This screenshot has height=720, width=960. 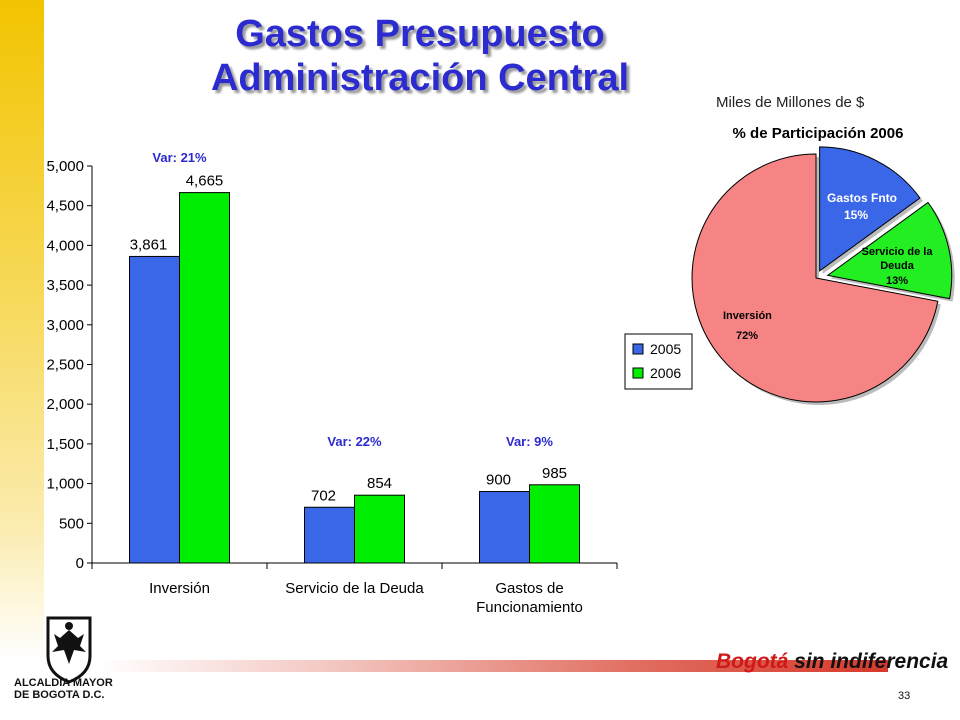 I want to click on legend-label-2005: 2005, so click(x=665, y=349).